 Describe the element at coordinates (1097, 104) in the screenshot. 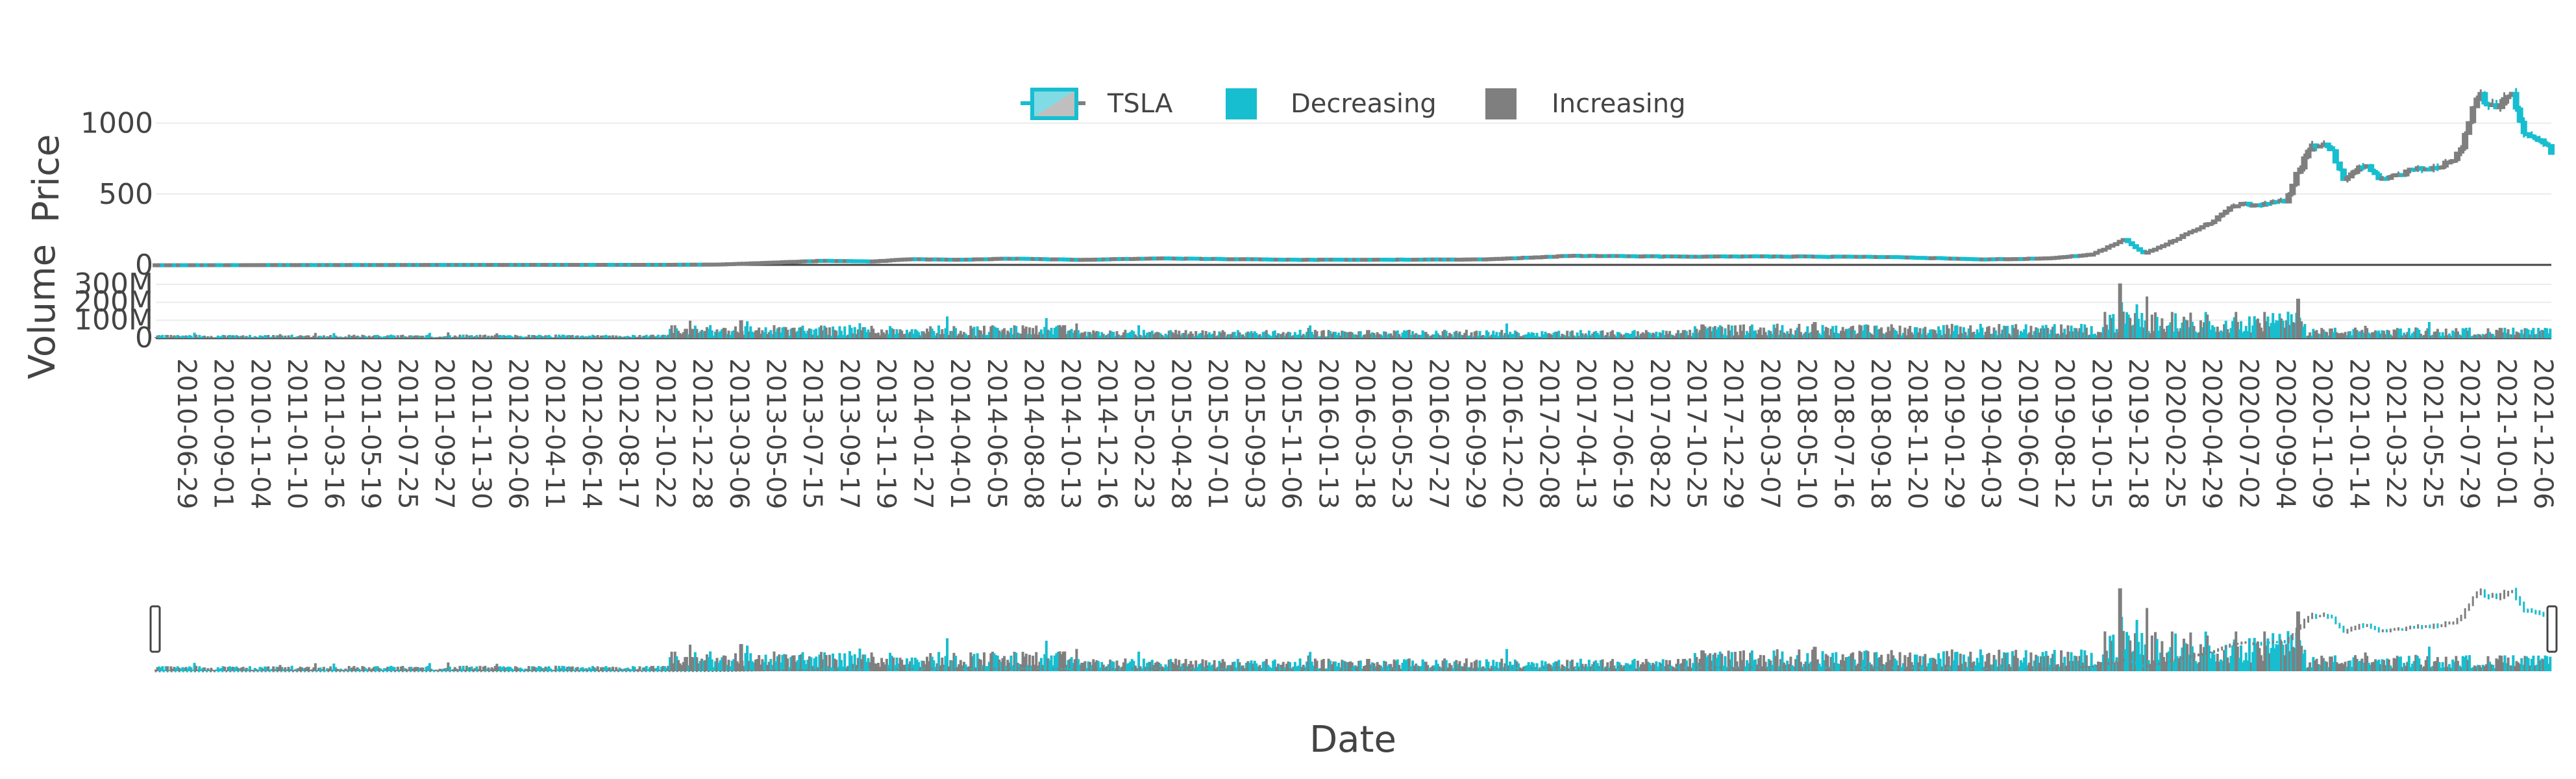

I see `legend-item-tsla: TSLA` at that location.